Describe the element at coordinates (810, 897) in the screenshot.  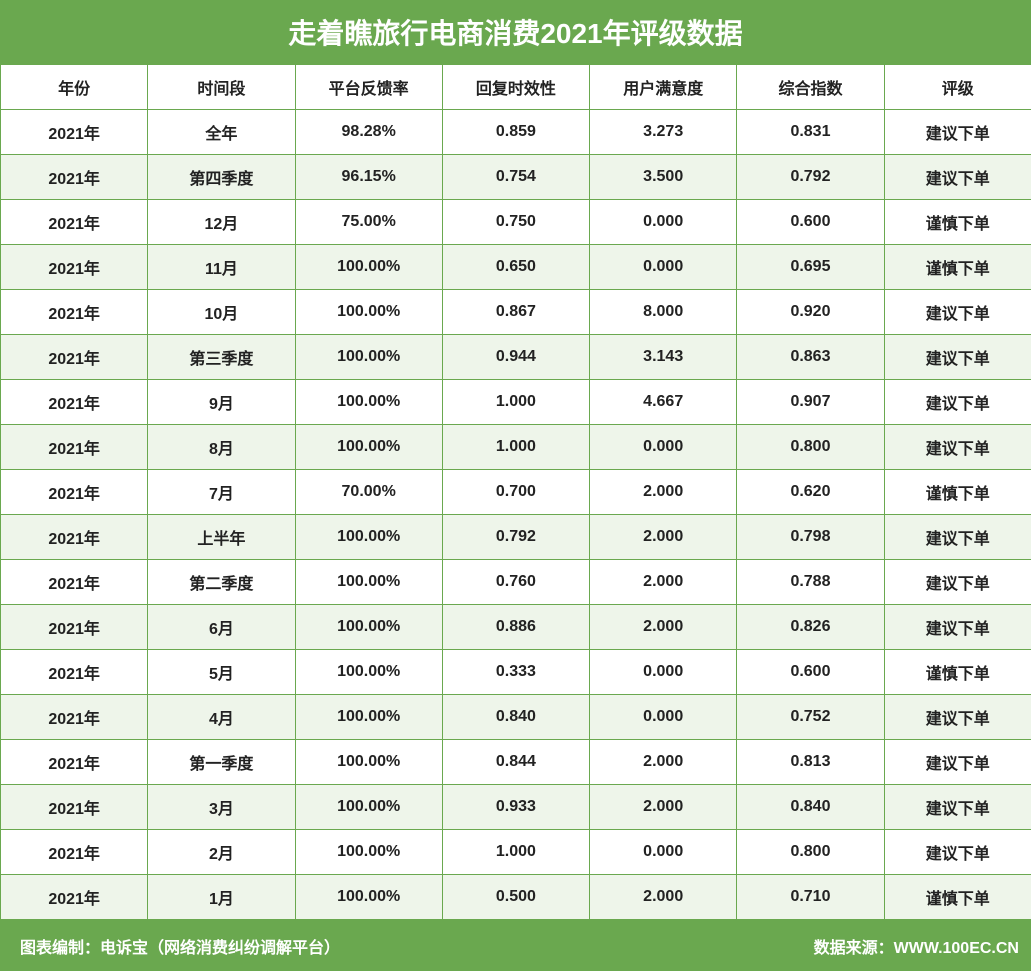
I see `table-cell: 0.710` at that location.